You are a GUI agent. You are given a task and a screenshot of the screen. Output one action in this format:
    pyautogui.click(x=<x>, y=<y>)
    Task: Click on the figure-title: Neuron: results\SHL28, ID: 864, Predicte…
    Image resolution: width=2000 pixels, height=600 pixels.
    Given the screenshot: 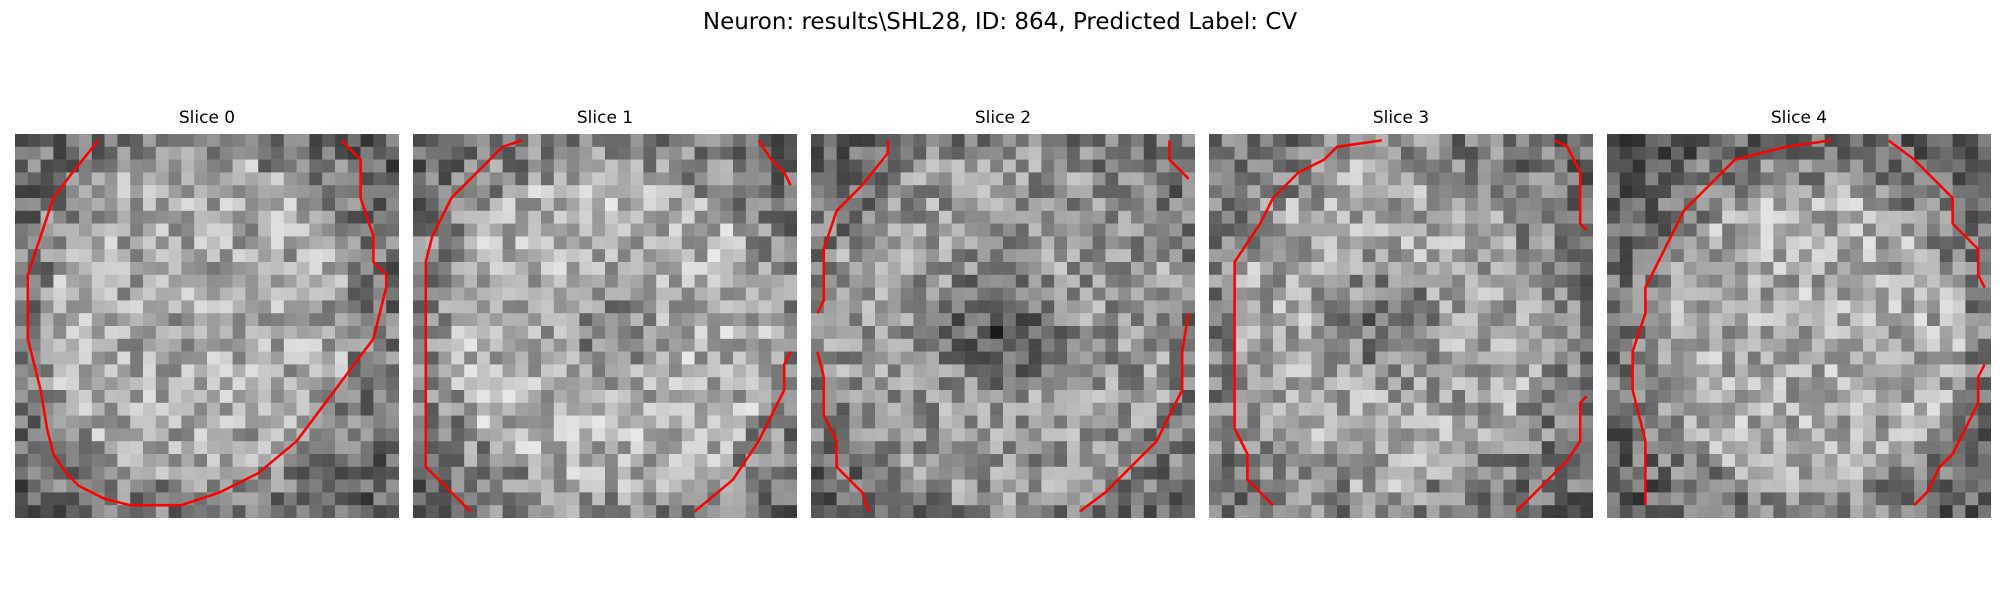 What is the action you would take?
    pyautogui.click(x=1000, y=22)
    